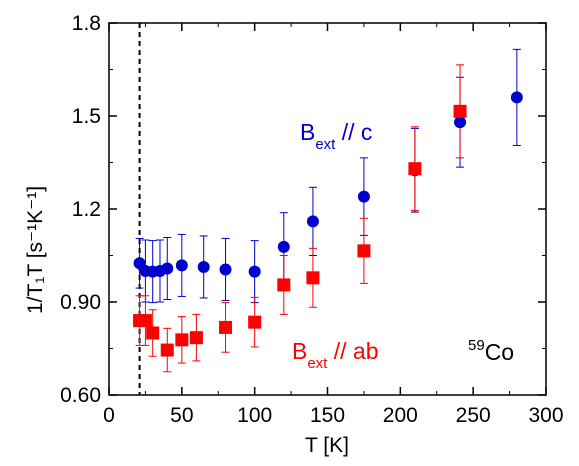 This screenshot has height=466, width=579. What do you see at coordinates (476, 345) in the screenshot?
I see `annotation-59co-sup: 59` at bounding box center [476, 345].